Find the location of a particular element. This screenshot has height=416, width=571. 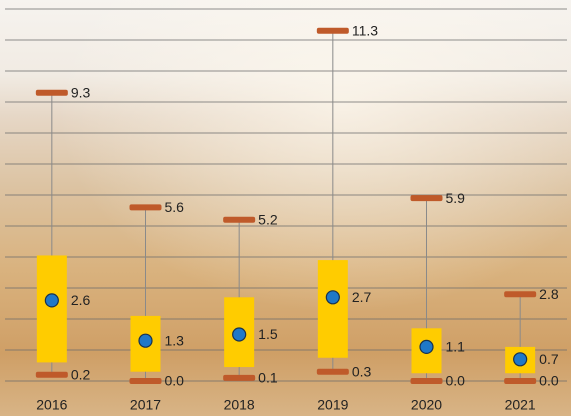

min-label: 0.3 is located at coordinates (362, 371).